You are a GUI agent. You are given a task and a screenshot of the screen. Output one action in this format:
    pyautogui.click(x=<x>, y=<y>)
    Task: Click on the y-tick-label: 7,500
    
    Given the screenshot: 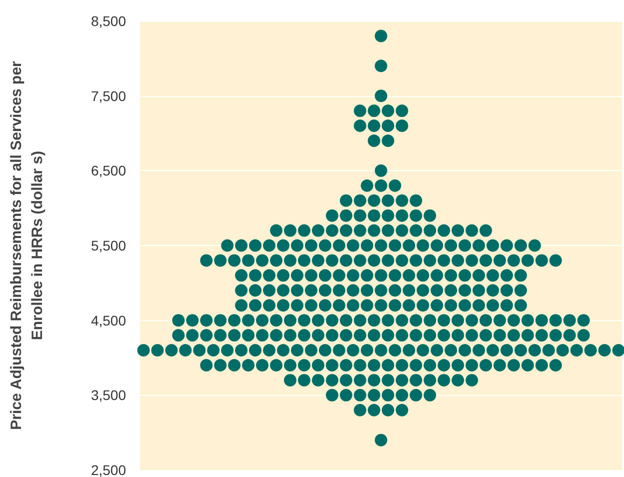 What is the action you would take?
    pyautogui.click(x=108, y=96)
    